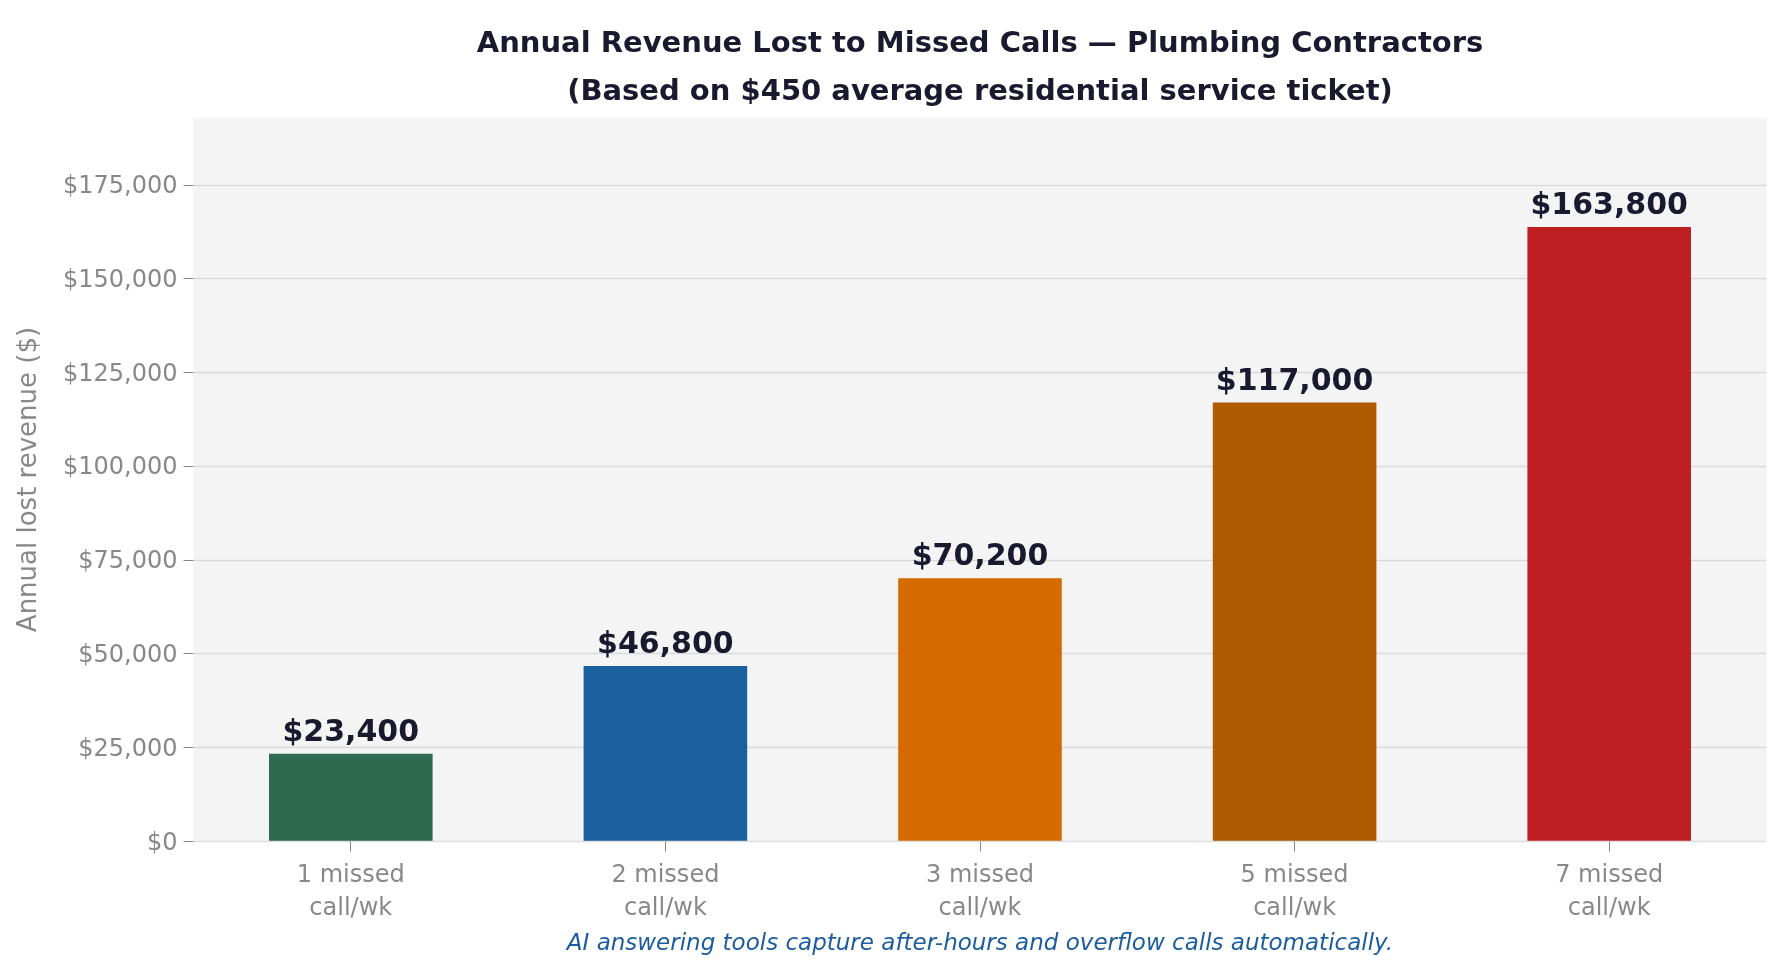  Describe the element at coordinates (665, 890) in the screenshot. I see `x-tick-label: 2 missed call/wk` at that location.